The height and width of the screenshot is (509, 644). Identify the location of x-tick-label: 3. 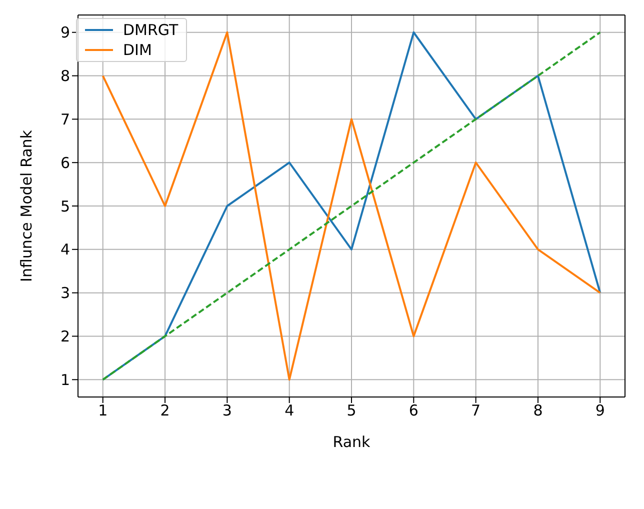
(227, 411).